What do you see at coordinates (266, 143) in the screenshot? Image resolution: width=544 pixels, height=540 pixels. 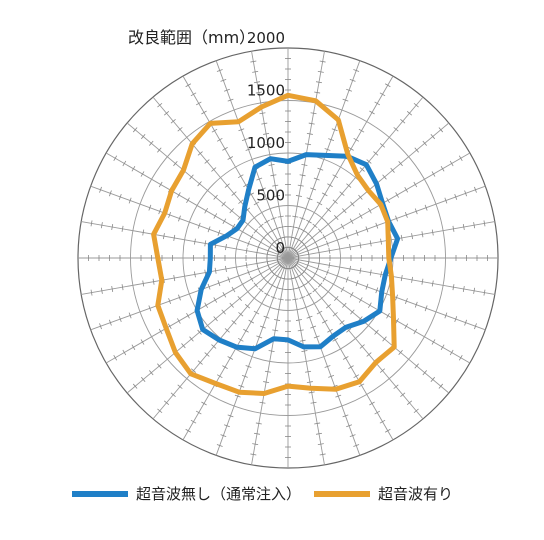 I see `label-layer: 0 500 1000 1500 2000` at bounding box center [266, 143].